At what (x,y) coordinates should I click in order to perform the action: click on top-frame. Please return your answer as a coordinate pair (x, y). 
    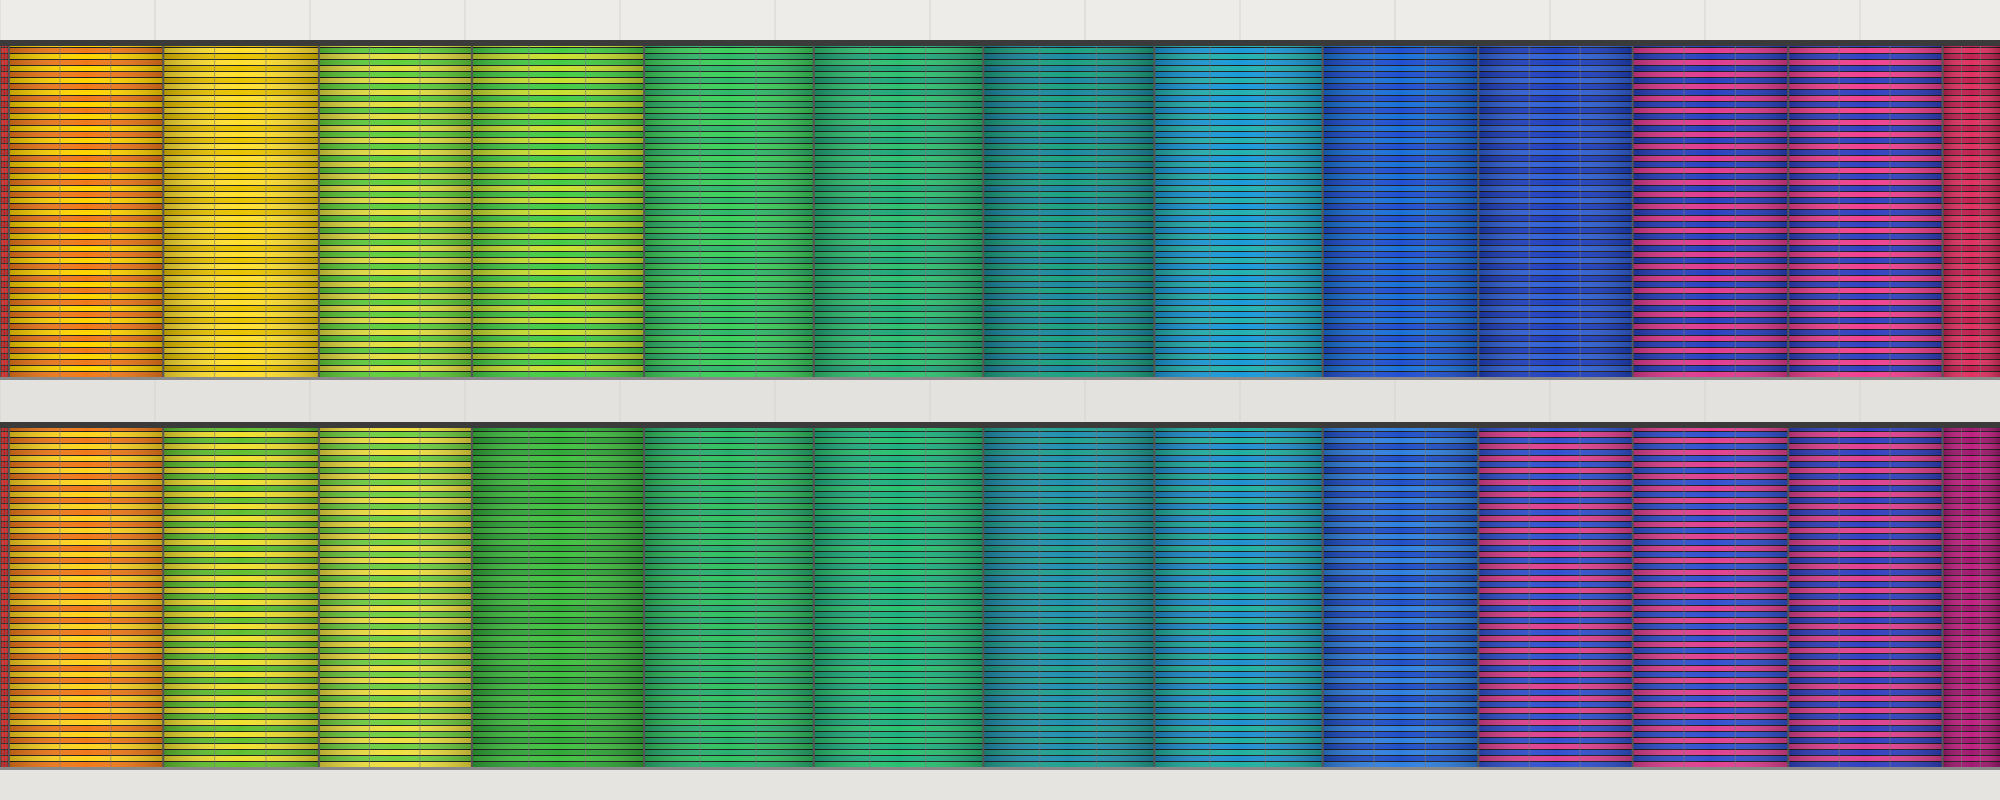
    Looking at the image, I should click on (1000, 43).